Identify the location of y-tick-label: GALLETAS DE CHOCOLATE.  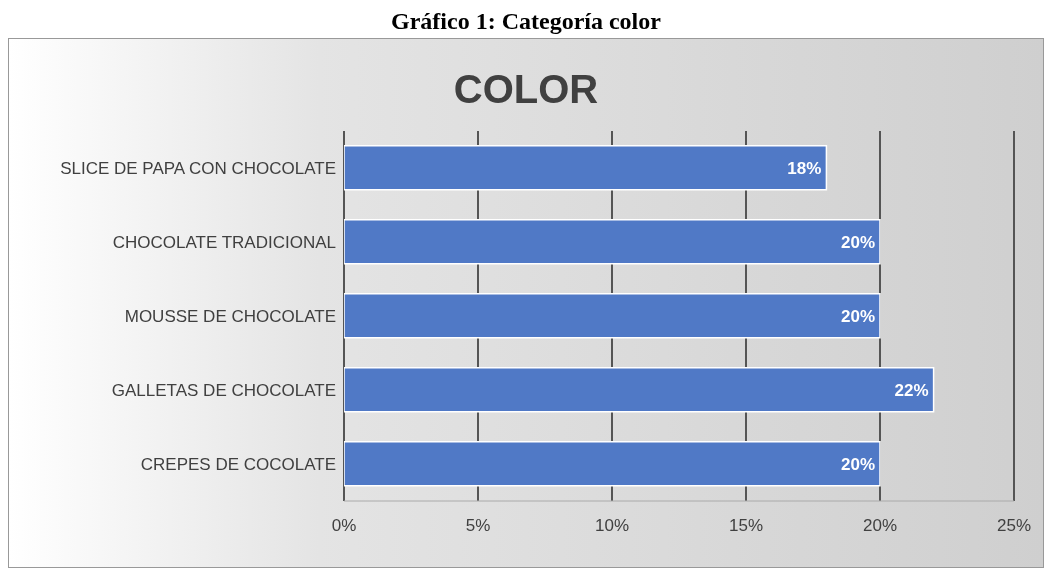
(223, 391).